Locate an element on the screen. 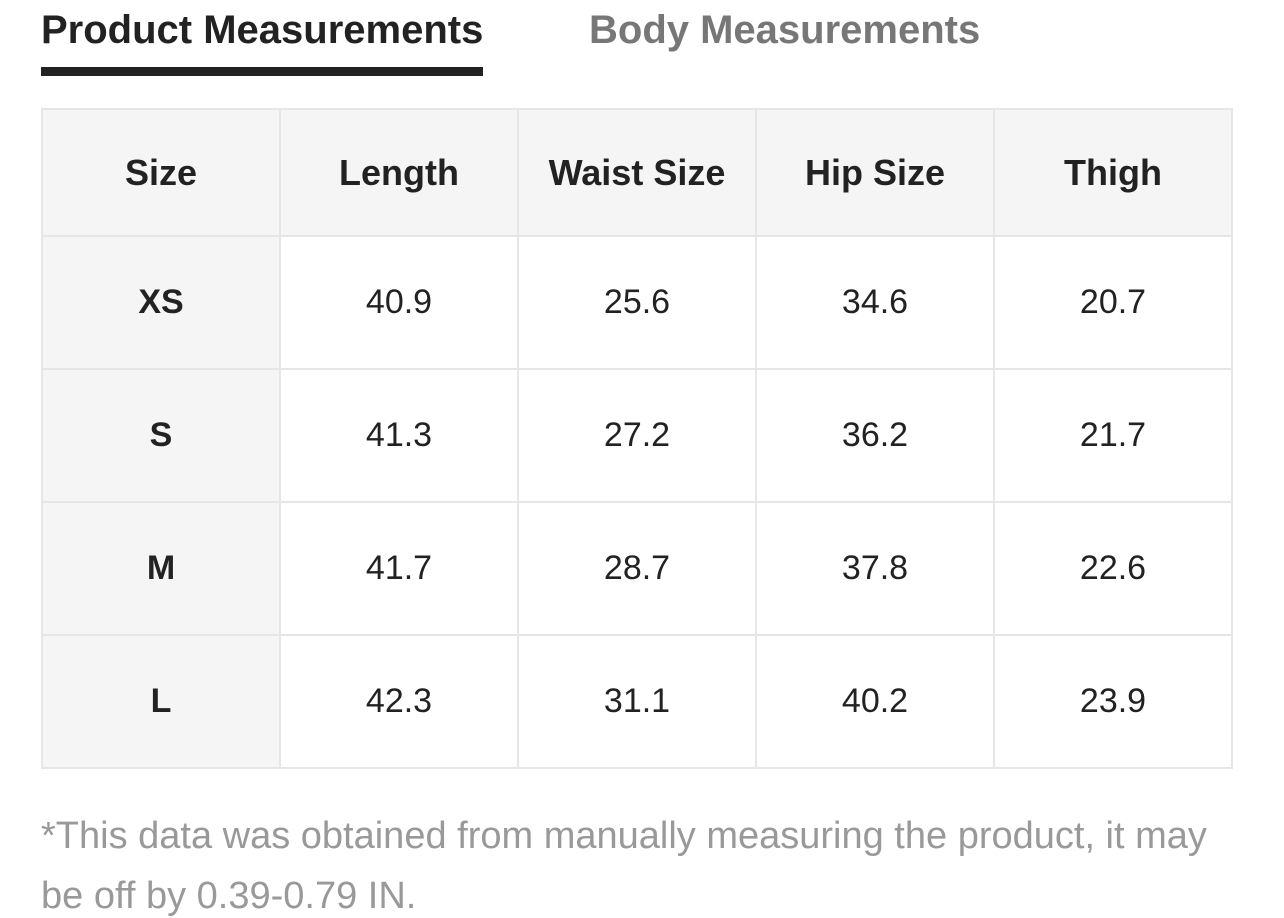 The width and height of the screenshot is (1284, 918). cell: 27.2 is located at coordinates (637, 435).